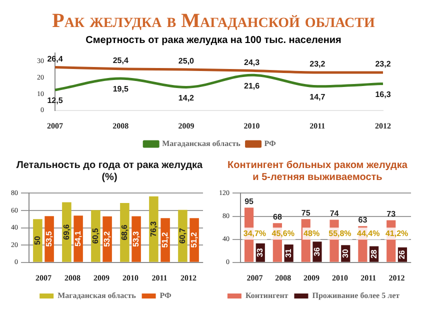  What do you see at coordinates (252, 85) in the screenshot?
I see `data-label: 21,6` at bounding box center [252, 85].